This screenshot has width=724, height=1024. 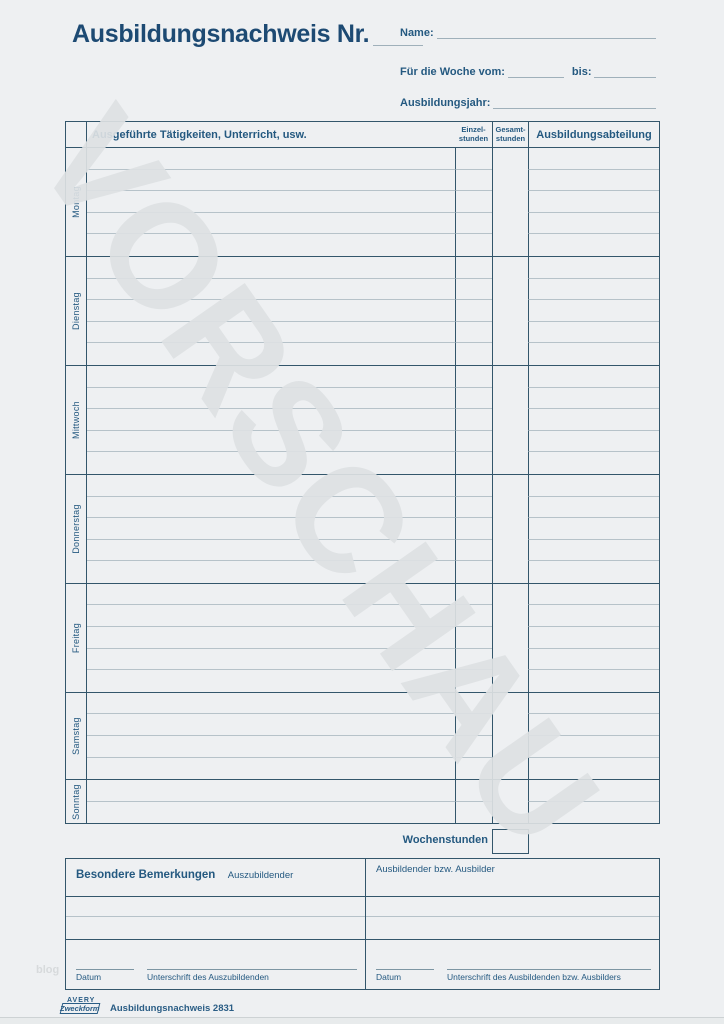 I want to click on week-to-label: bis:, so click(x=581, y=72).